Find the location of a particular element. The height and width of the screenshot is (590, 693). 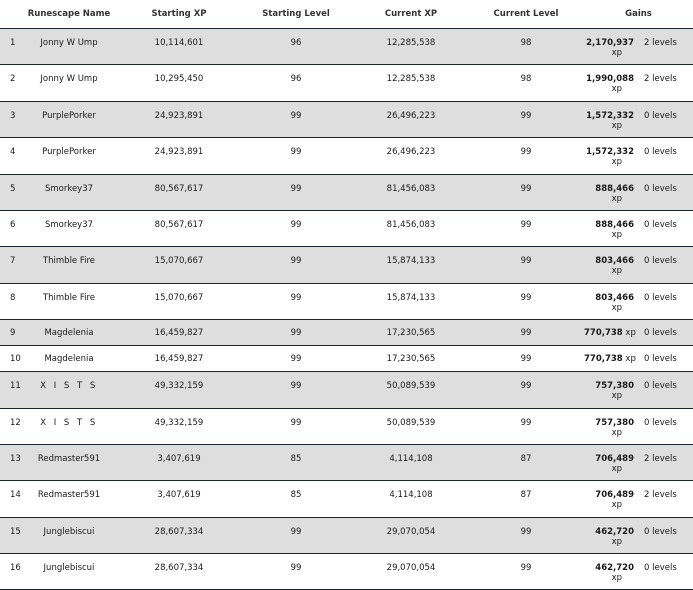

current-level-cell: 87 is located at coordinates (526, 463).